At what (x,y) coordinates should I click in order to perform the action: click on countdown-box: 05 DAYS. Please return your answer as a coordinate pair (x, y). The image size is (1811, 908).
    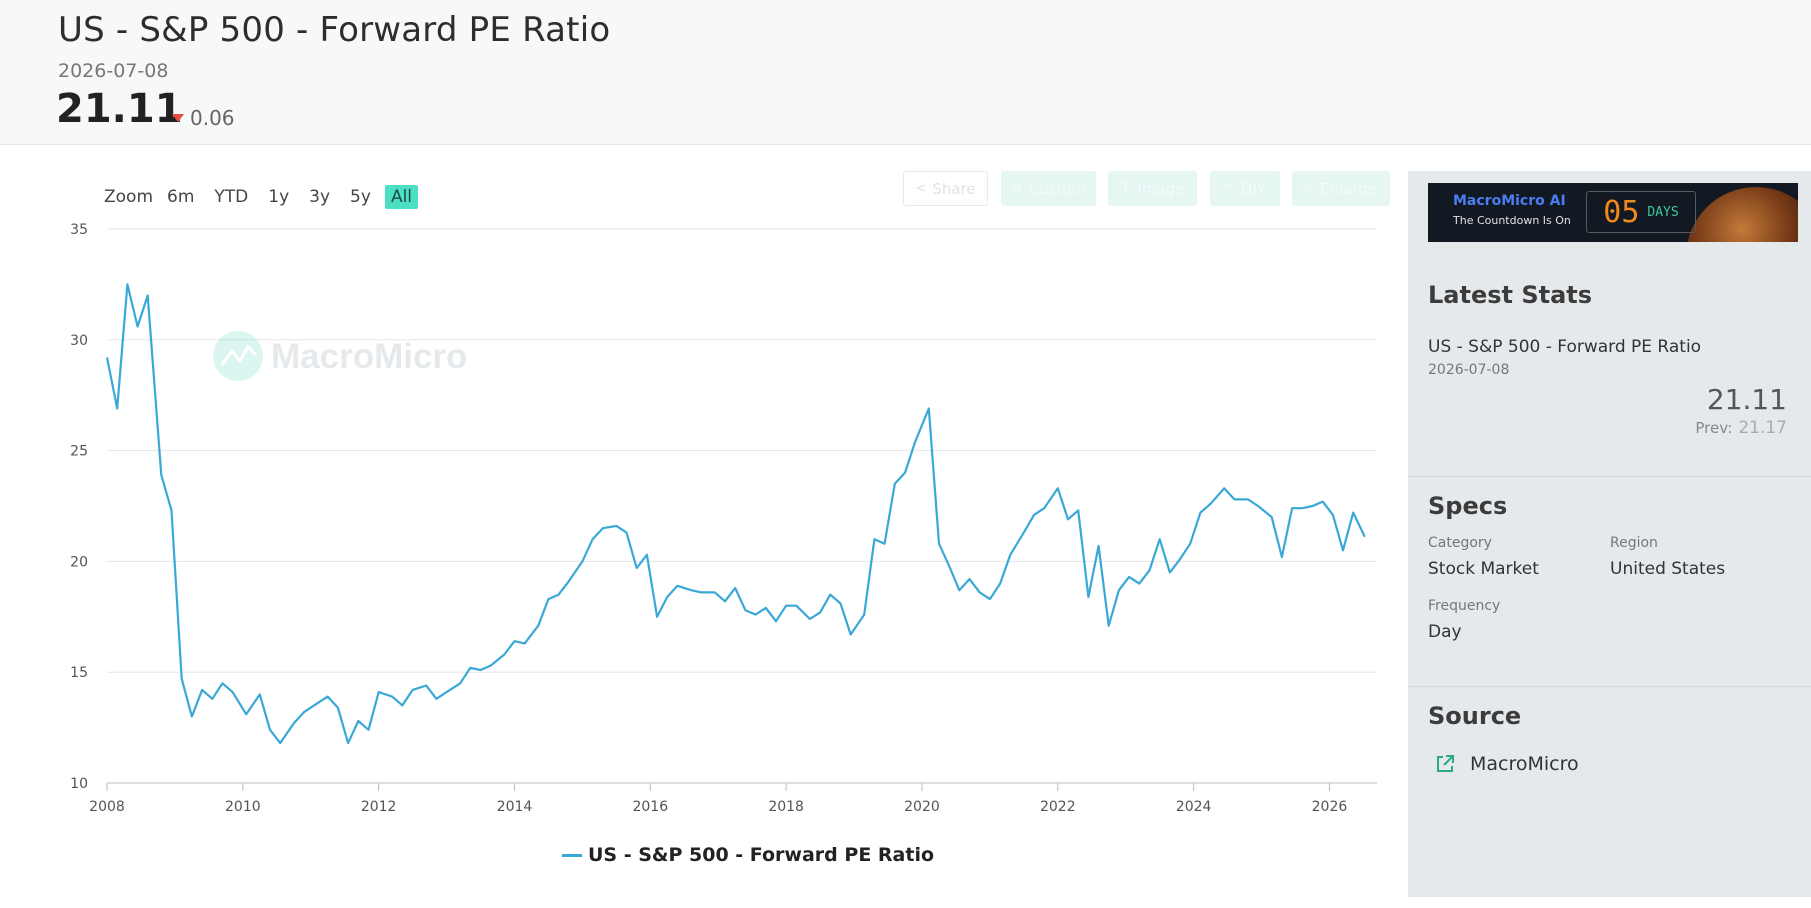
    Looking at the image, I should click on (1641, 212).